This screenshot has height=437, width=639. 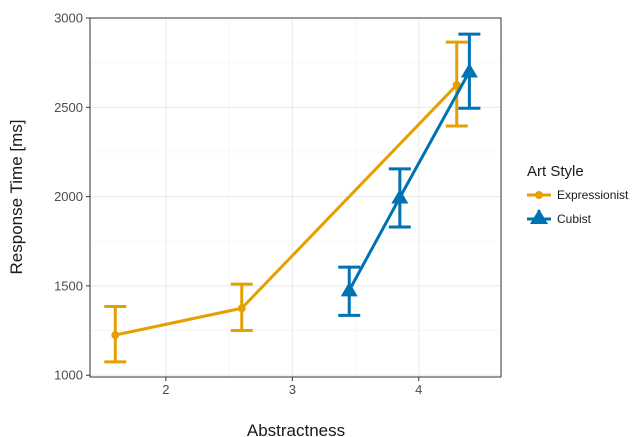 What do you see at coordinates (574, 219) in the screenshot?
I see `legend-label: Cubist` at bounding box center [574, 219].